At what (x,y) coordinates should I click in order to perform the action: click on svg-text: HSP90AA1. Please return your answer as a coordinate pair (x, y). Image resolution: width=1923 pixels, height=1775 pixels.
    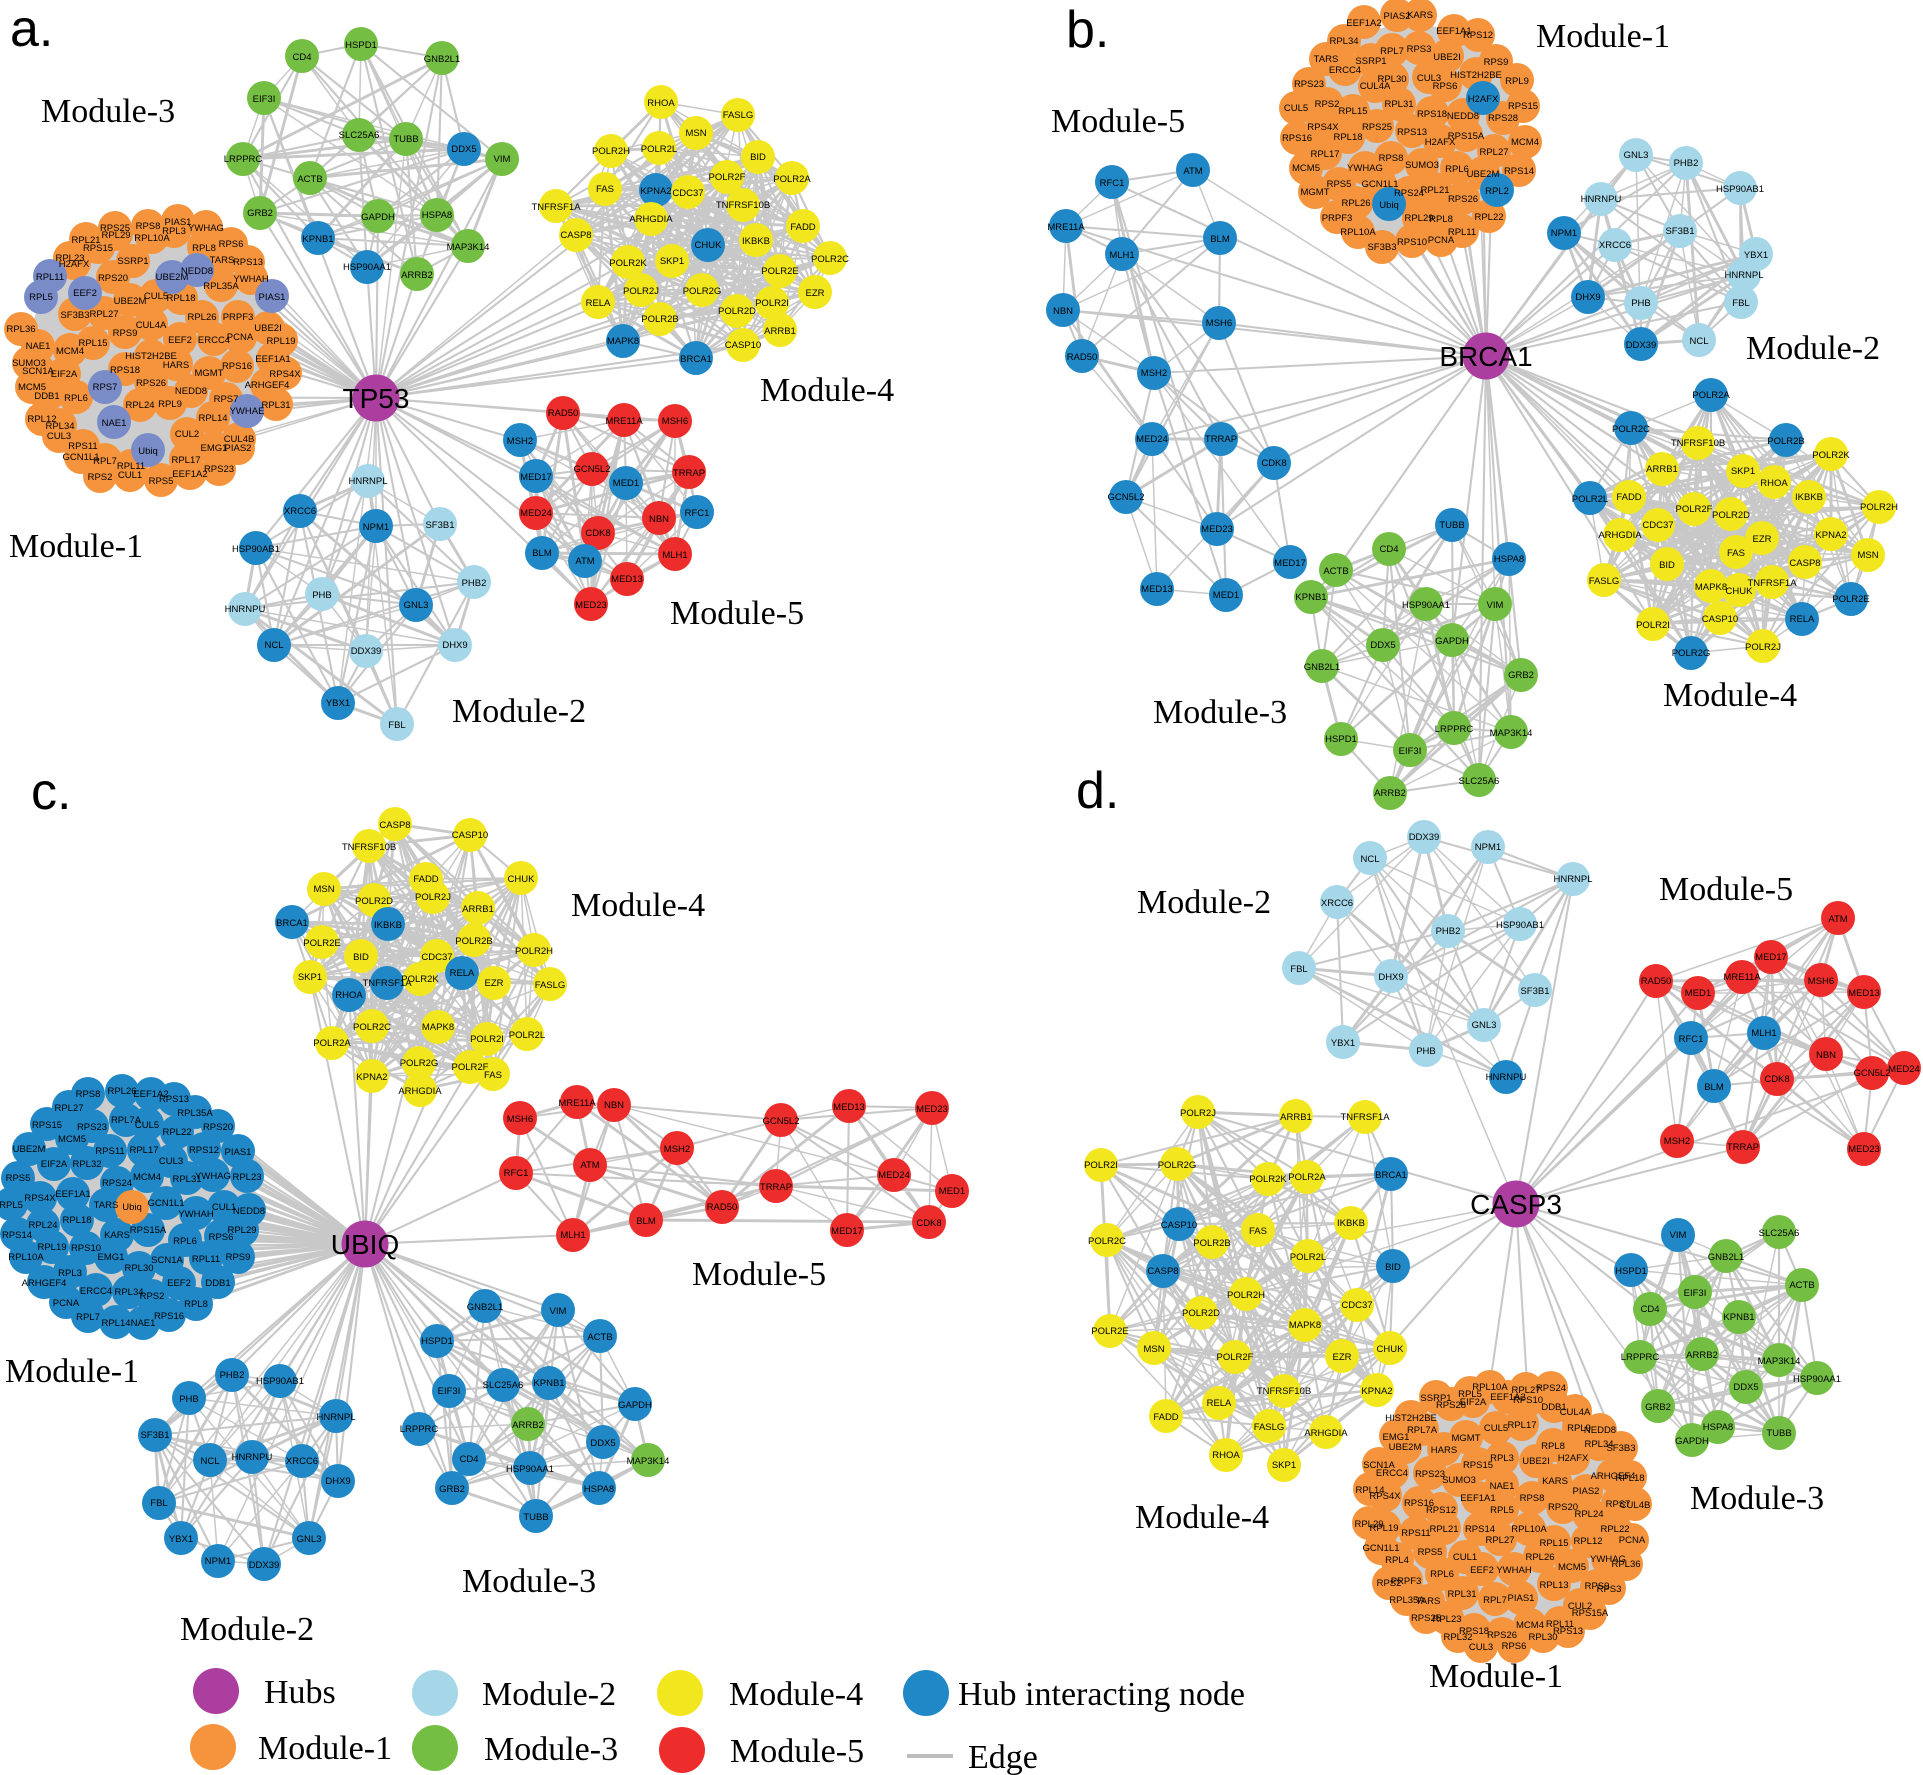
    Looking at the image, I should click on (367, 267).